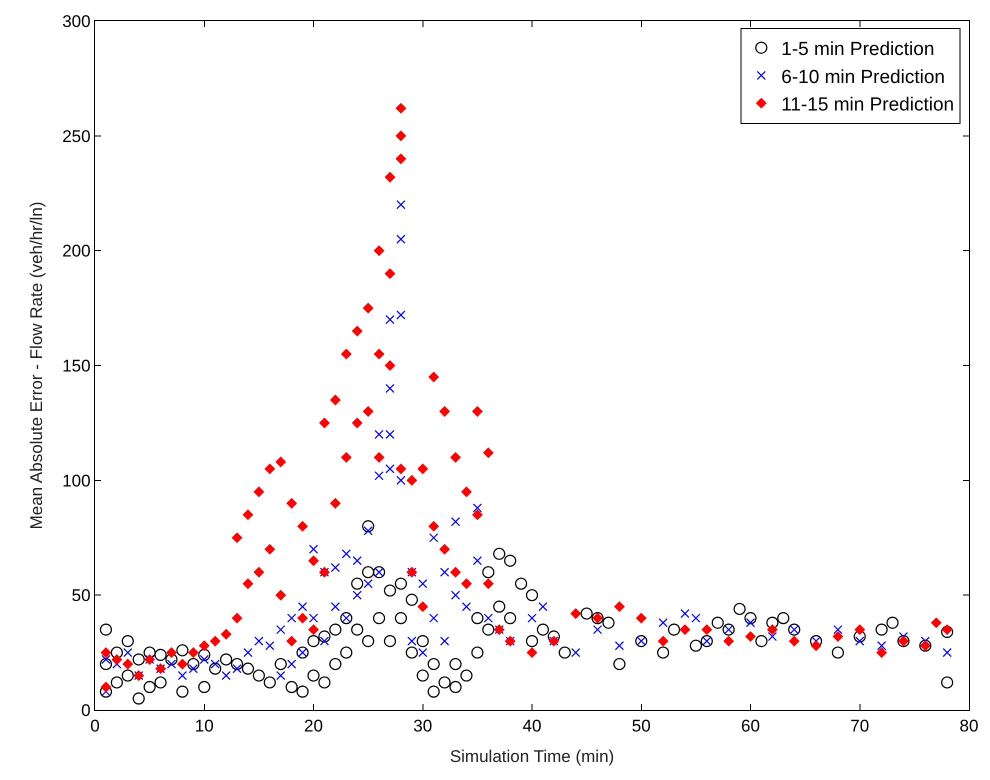 This screenshot has height=780, width=990. I want to click on x-tick-label: 40, so click(532, 726).